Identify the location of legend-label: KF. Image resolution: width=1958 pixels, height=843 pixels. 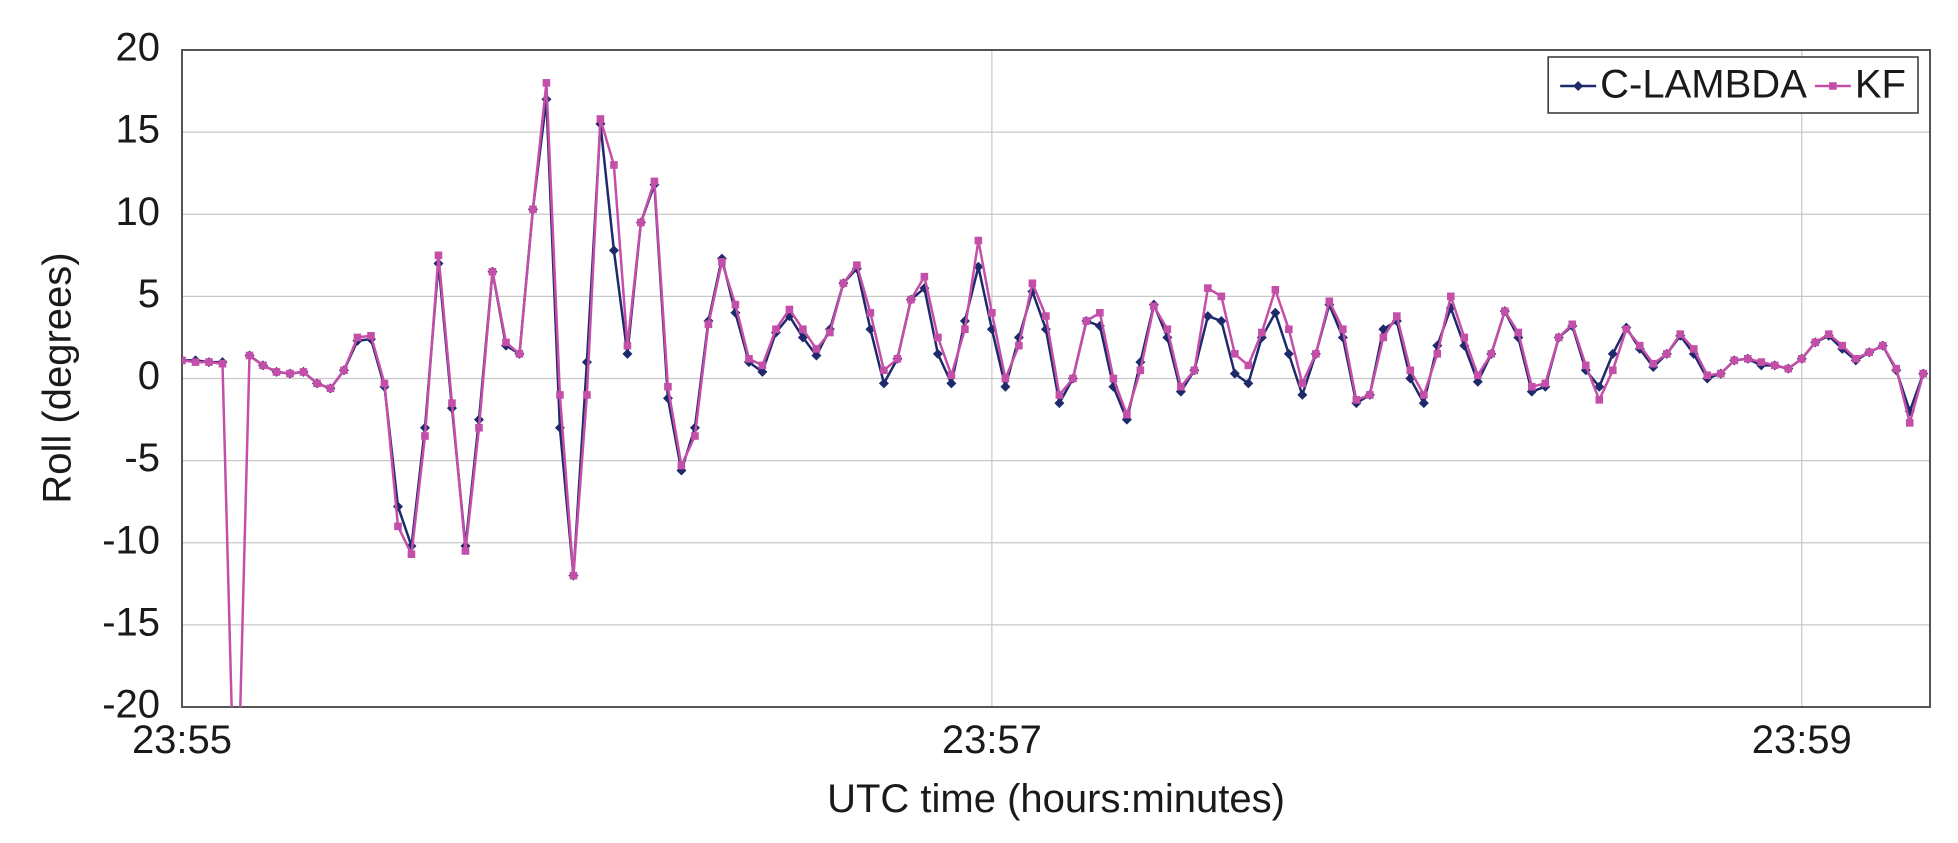
(1880, 85).